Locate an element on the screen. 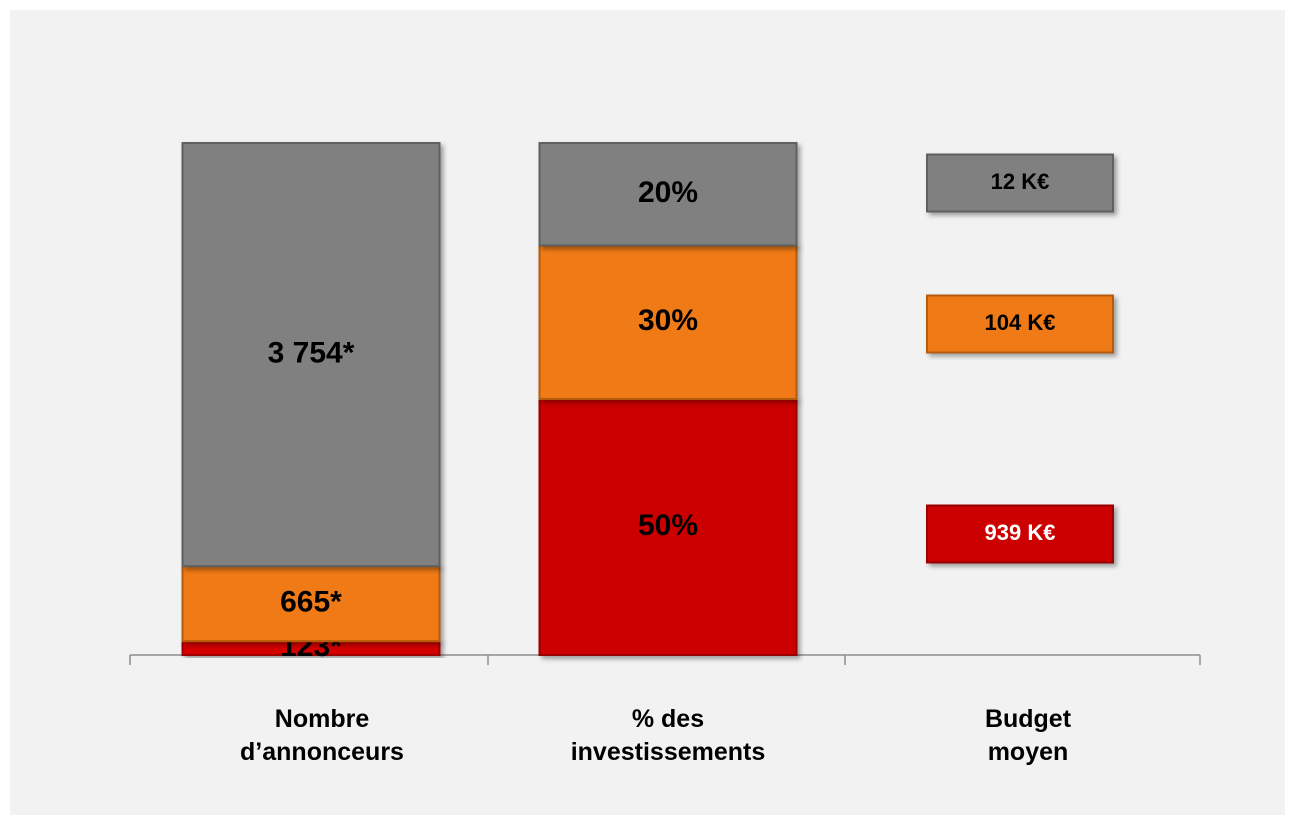 This screenshot has width=1295, height=826. data-label: 30% is located at coordinates (668, 320).